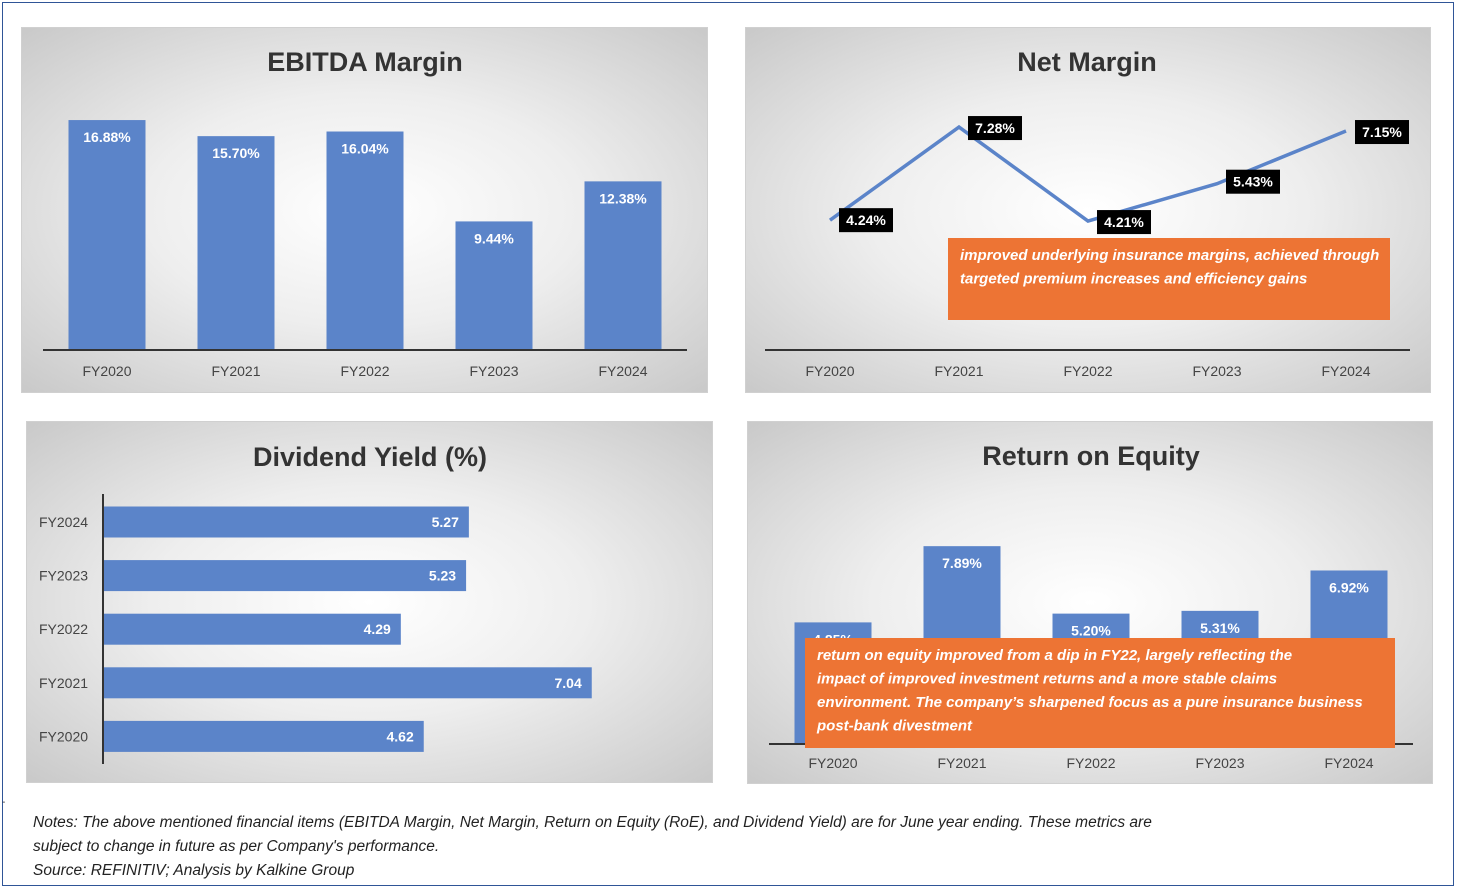 The width and height of the screenshot is (1458, 890). What do you see at coordinates (1087, 62) in the screenshot?
I see `chart-title: Net Margin` at bounding box center [1087, 62].